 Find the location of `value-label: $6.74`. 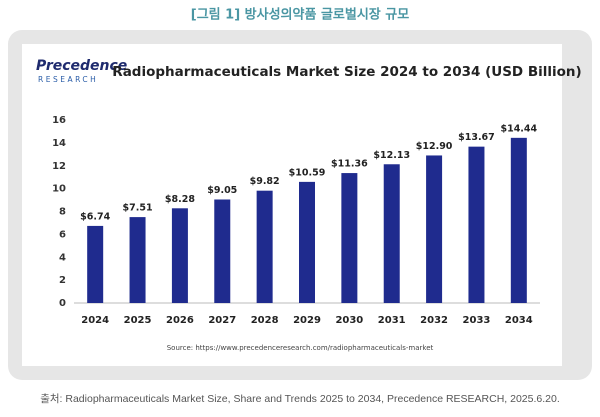

value-label: $6.74 is located at coordinates (95, 216).